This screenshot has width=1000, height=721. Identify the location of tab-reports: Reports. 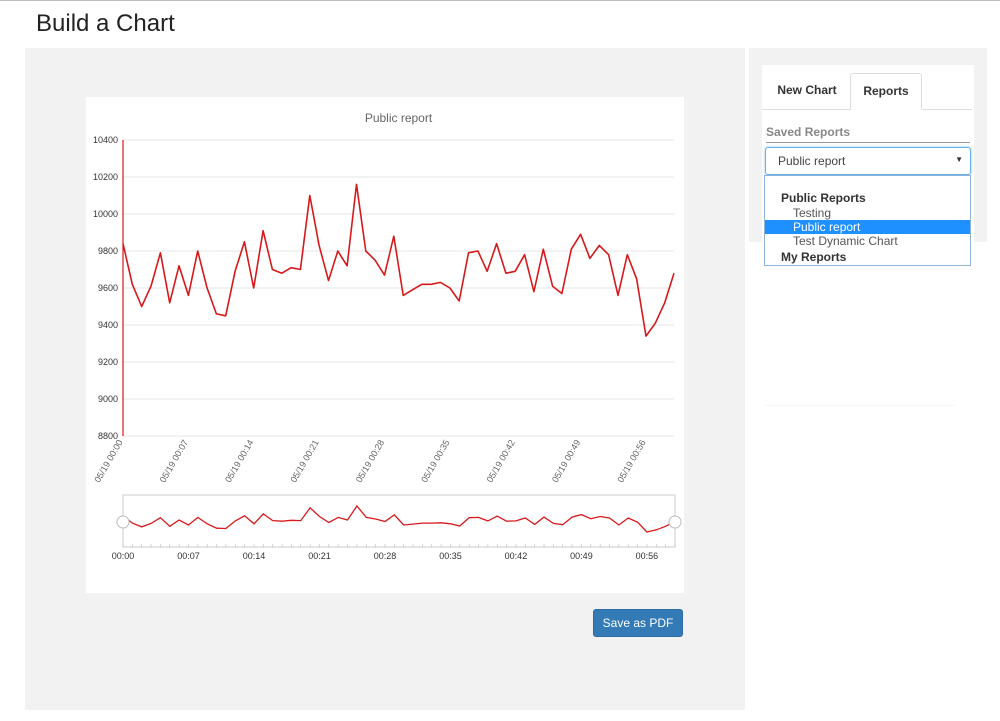
(886, 91).